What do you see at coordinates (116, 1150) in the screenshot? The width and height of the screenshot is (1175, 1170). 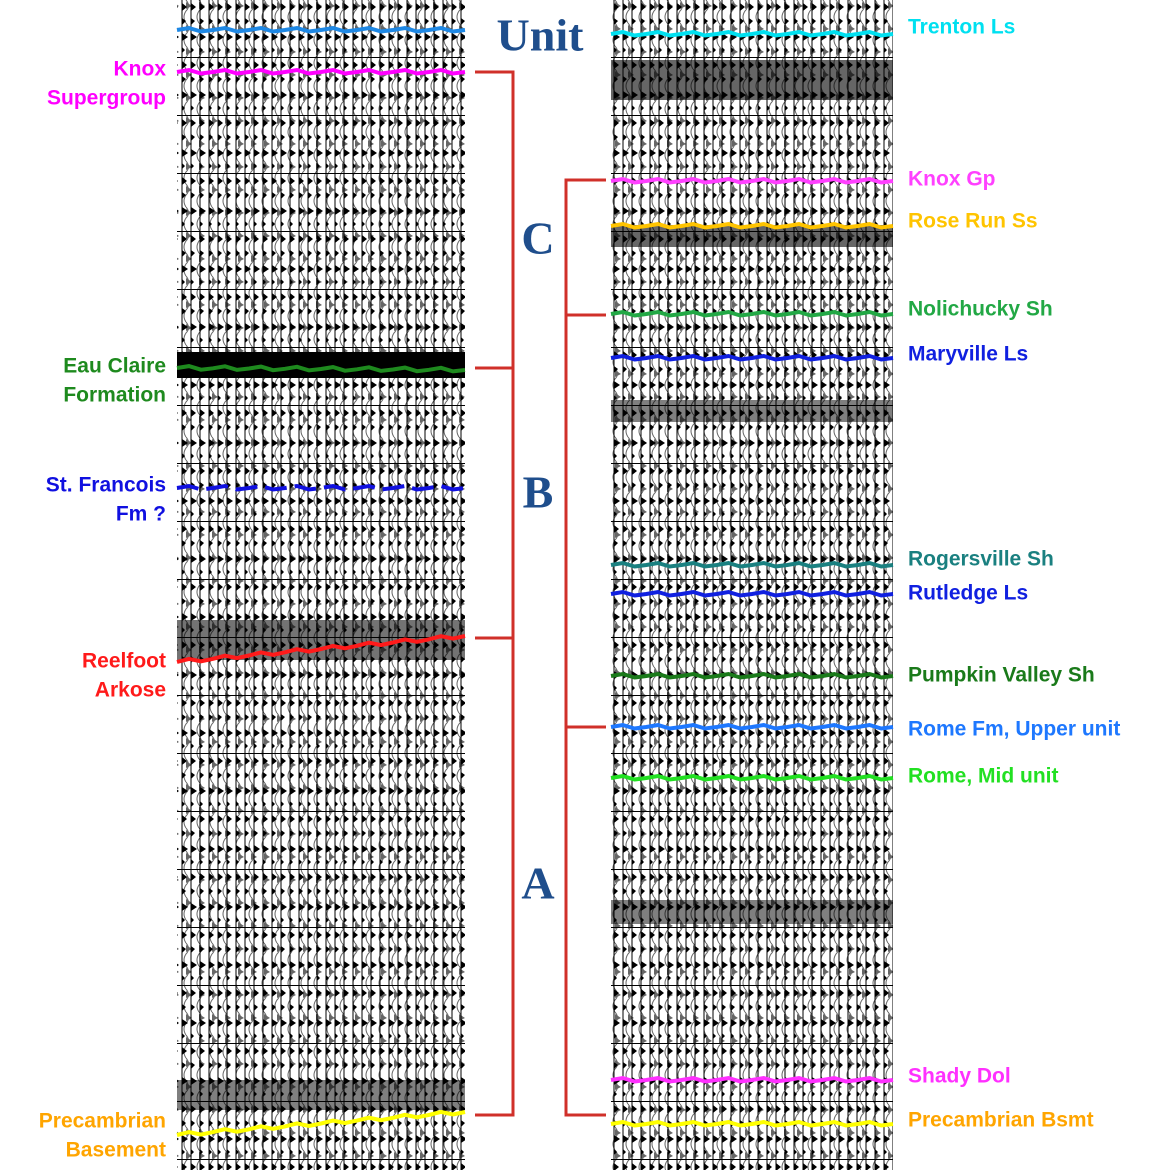 I see `horizon-label: Basement` at bounding box center [116, 1150].